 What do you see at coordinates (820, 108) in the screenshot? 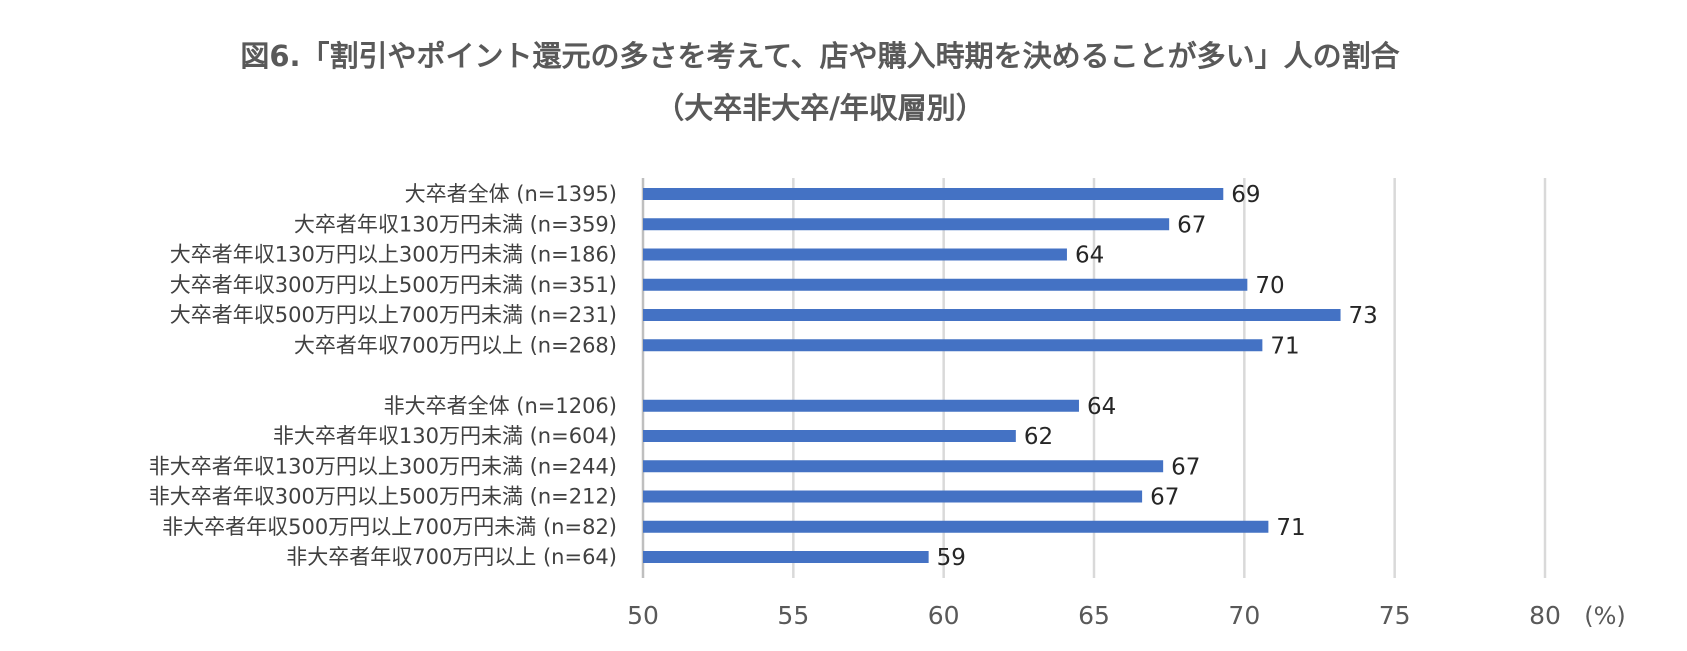
I see `chart-subtitle: （大卒非大卒/年収層別）` at bounding box center [820, 108].